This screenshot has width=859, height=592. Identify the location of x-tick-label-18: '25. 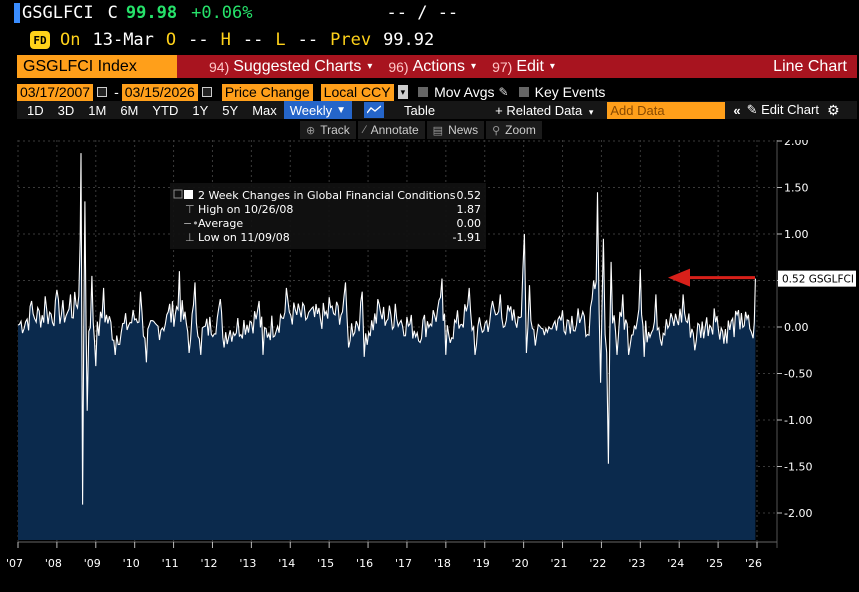
(714, 563).